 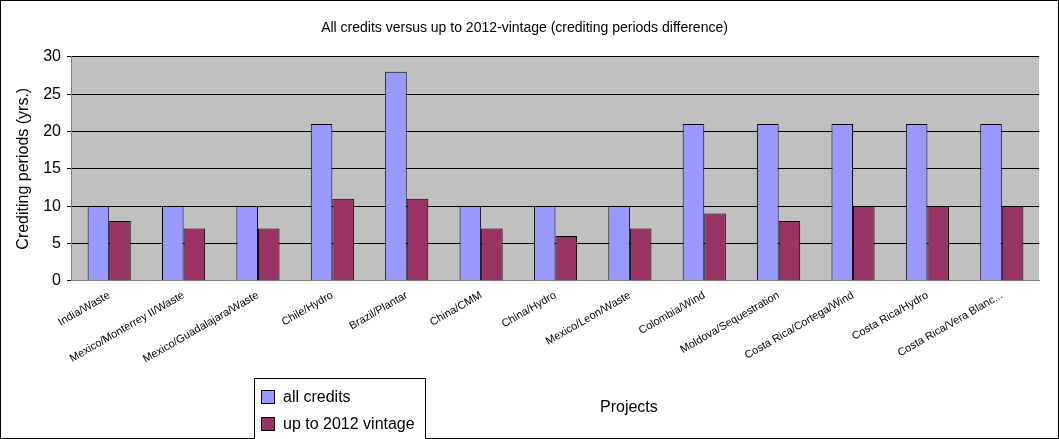 I want to click on y-tick-label: 10, so click(x=52, y=205).